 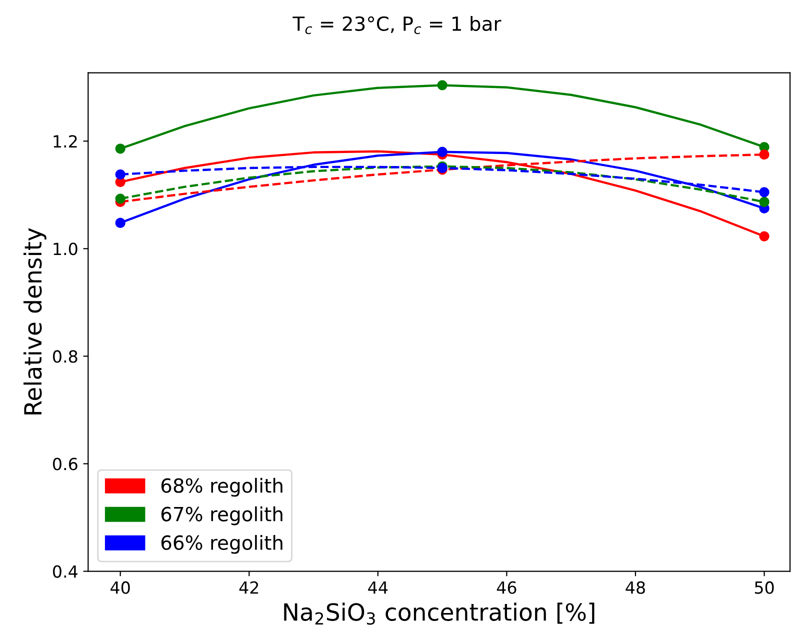 I want to click on y-tick-label: 0.8, so click(x=65, y=356).